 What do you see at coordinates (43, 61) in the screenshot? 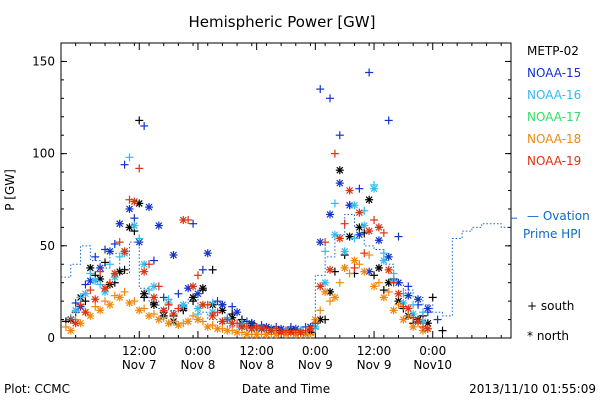
I see `y-tick-label: 150` at bounding box center [43, 61].